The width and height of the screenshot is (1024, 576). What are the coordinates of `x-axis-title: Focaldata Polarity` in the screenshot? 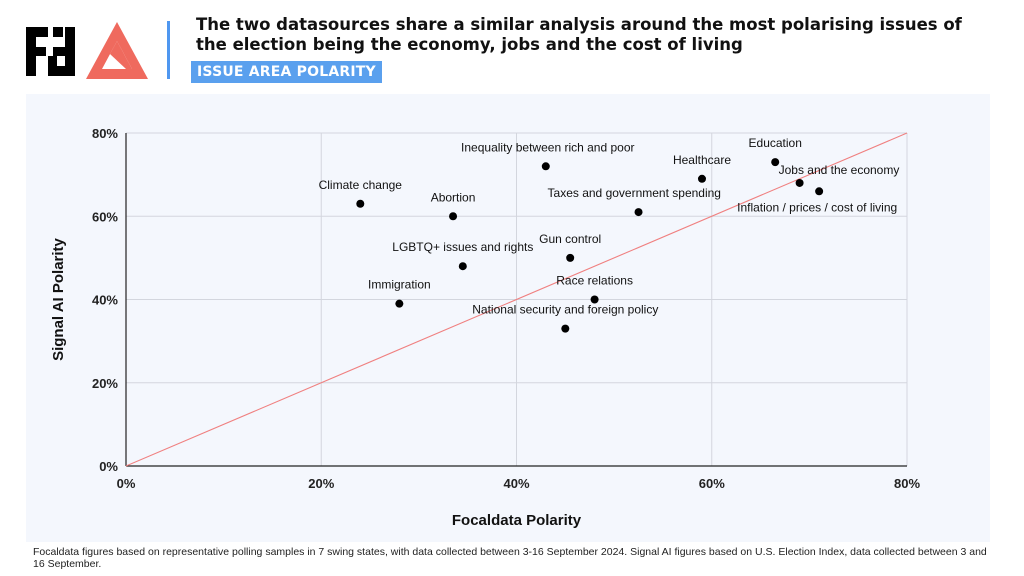 It's located at (517, 520).